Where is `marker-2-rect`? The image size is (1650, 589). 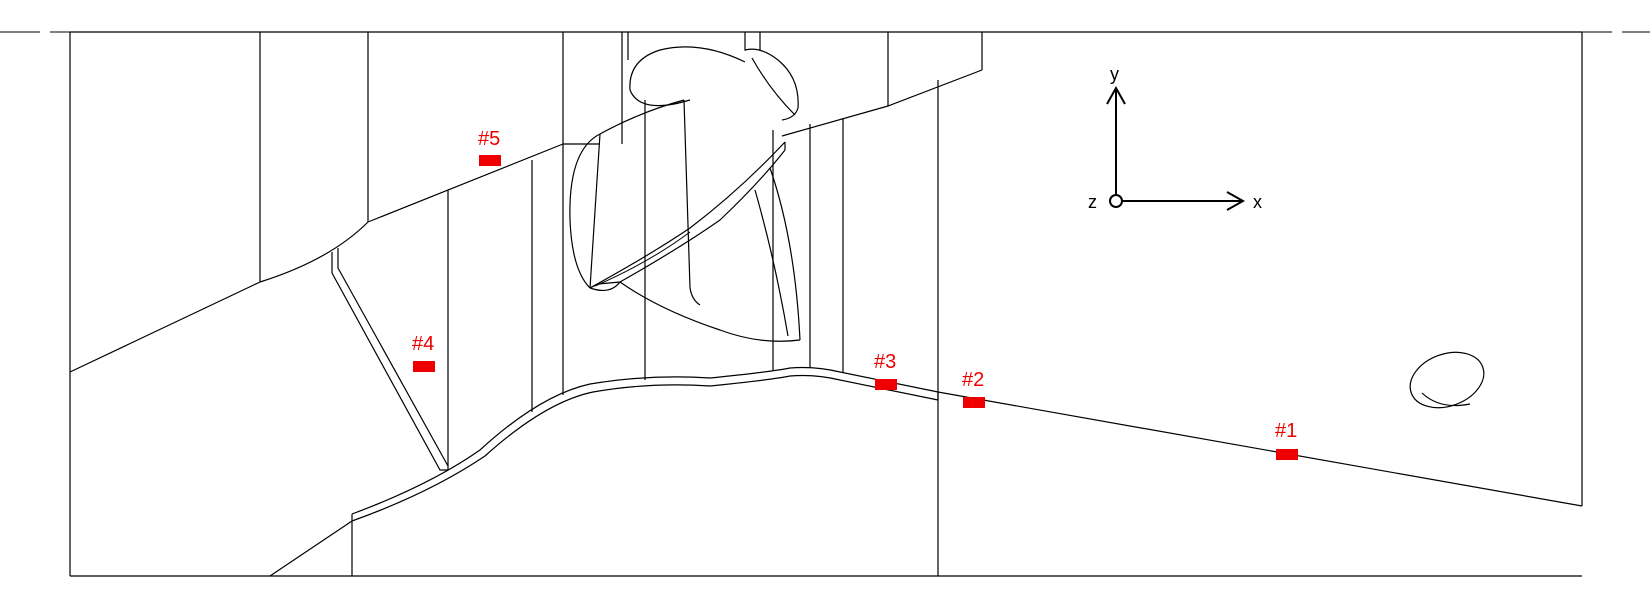
marker-2-rect is located at coordinates (974, 402).